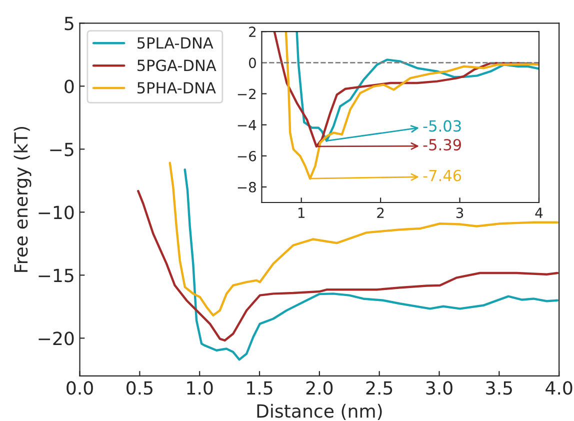  What do you see at coordinates (247, 94) in the screenshot?
I see `y-tick-label: −2` at bounding box center [247, 94].